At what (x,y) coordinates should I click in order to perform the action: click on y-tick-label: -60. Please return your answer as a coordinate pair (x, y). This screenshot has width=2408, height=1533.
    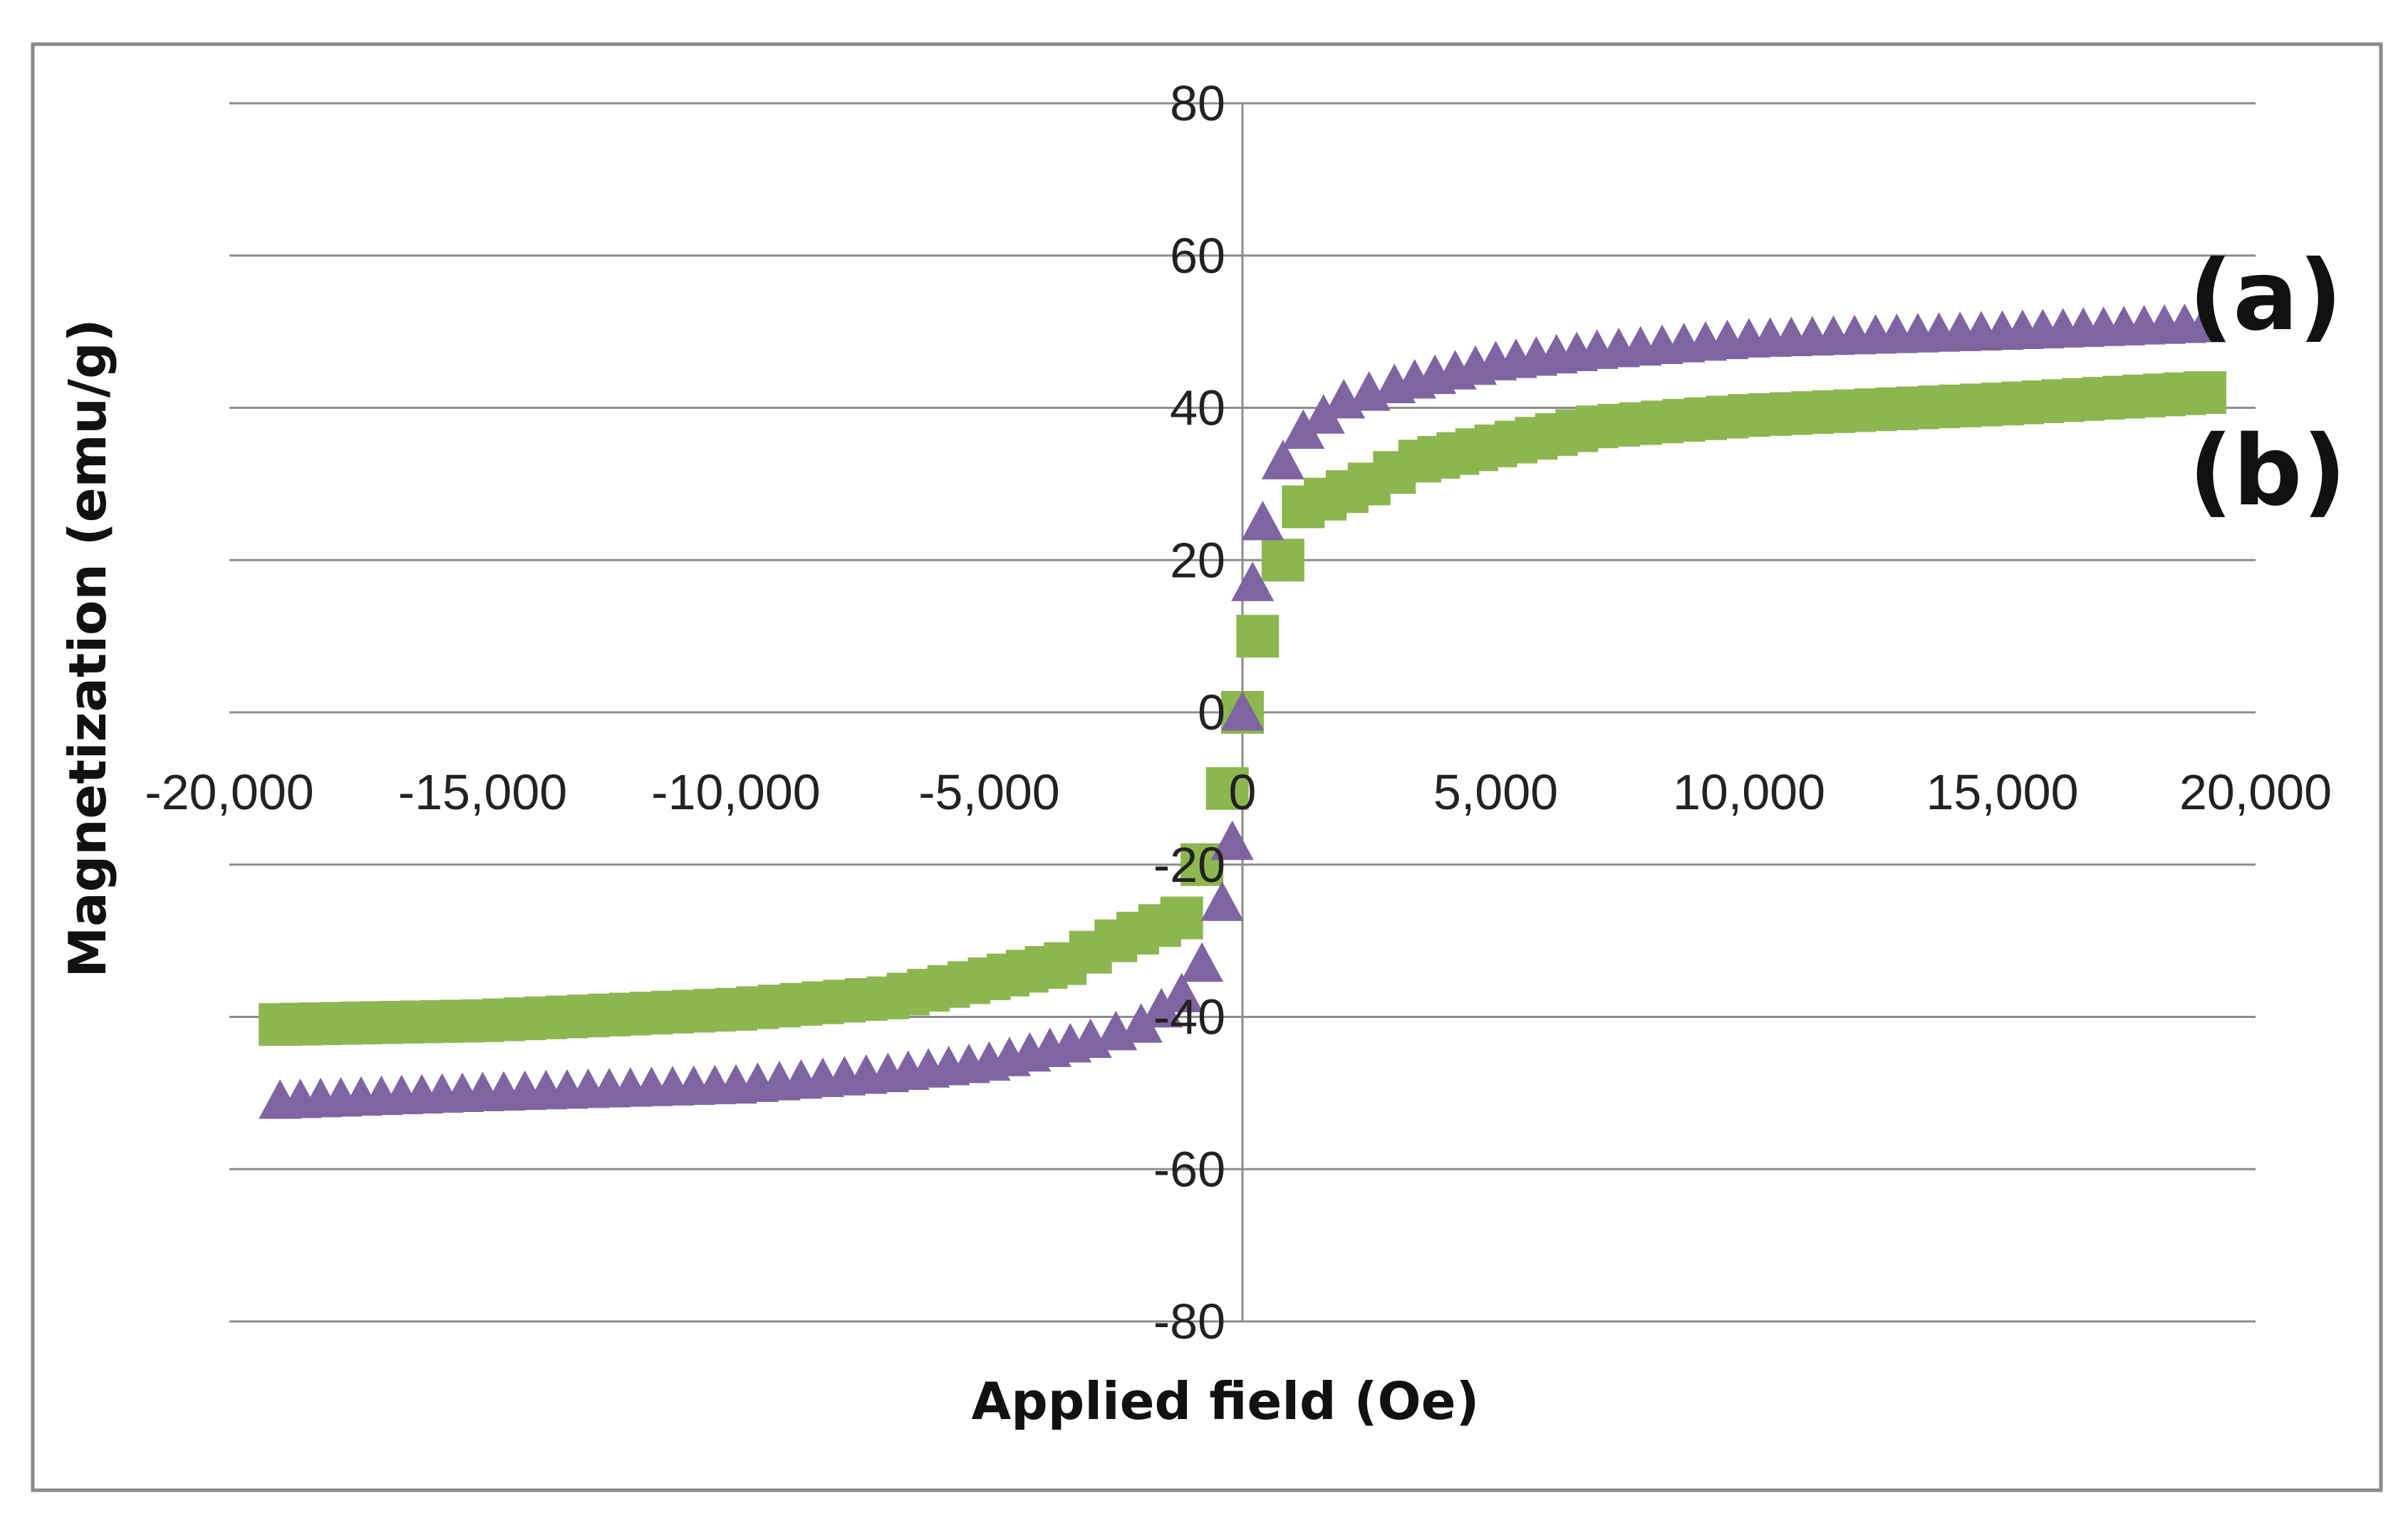
    Looking at the image, I should click on (1189, 1169).